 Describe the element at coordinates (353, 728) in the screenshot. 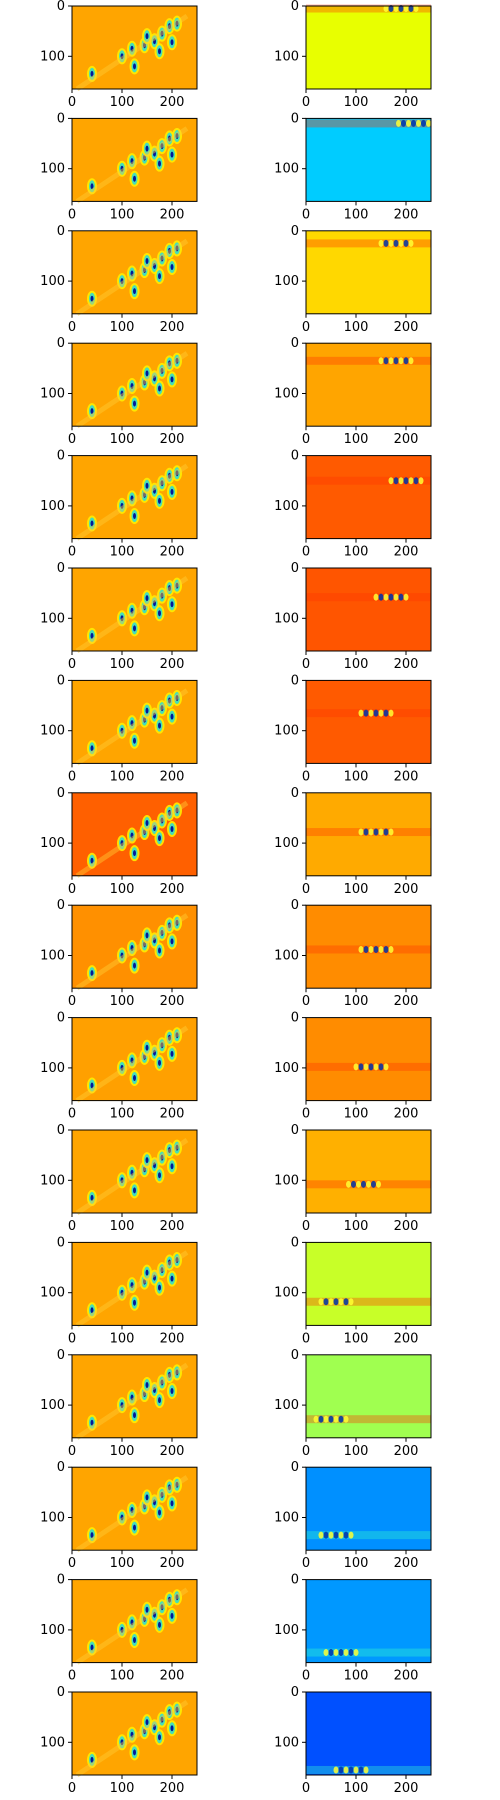

I see `heatmap-panel-right-7: 0 100 200 0 100` at that location.